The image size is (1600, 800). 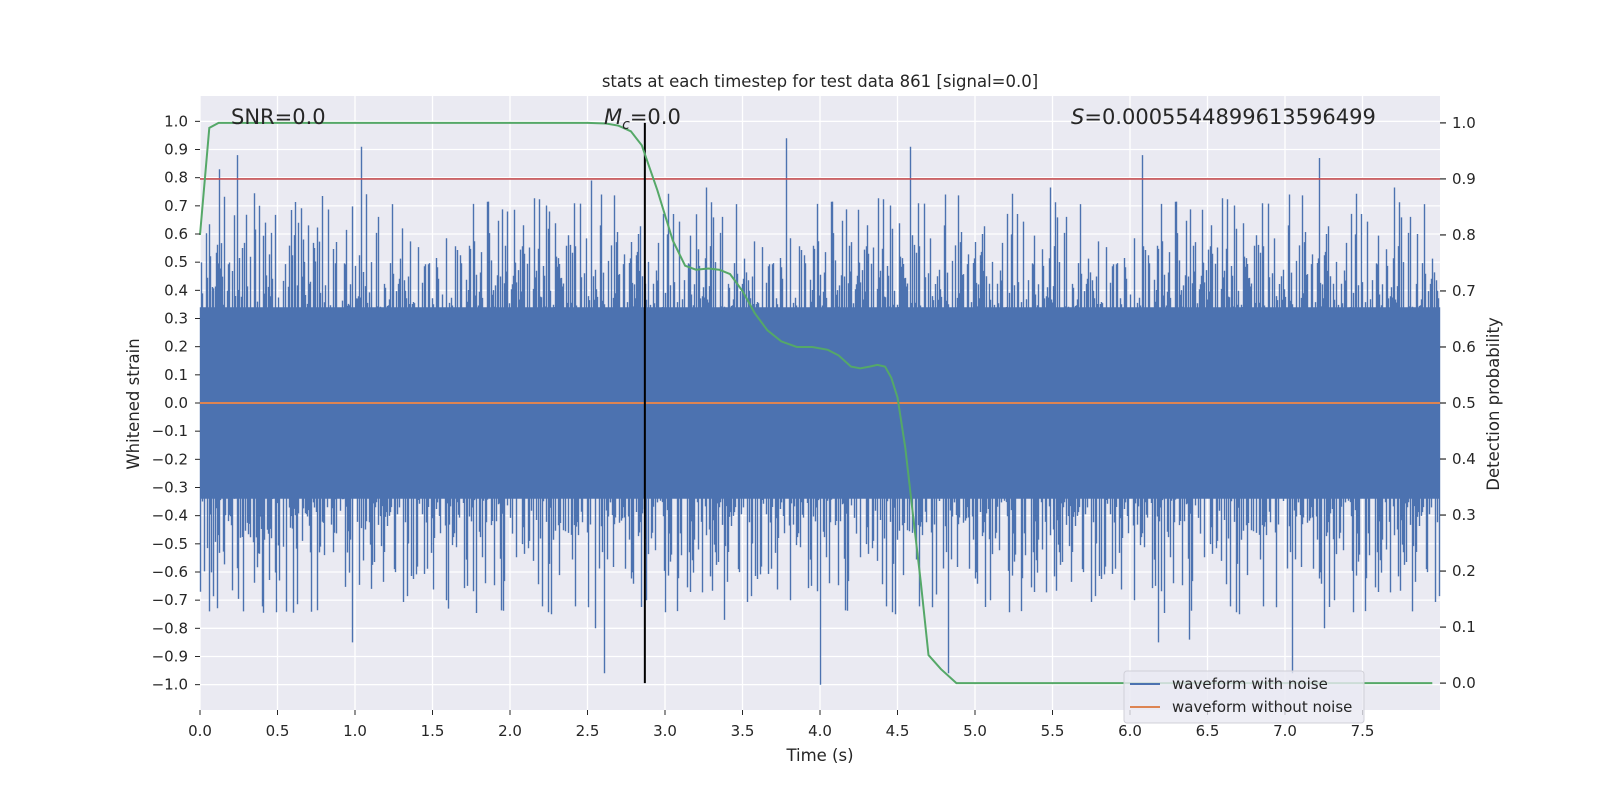 I want to click on legend-label-clean: waveform without noise, so click(x=1262, y=707).